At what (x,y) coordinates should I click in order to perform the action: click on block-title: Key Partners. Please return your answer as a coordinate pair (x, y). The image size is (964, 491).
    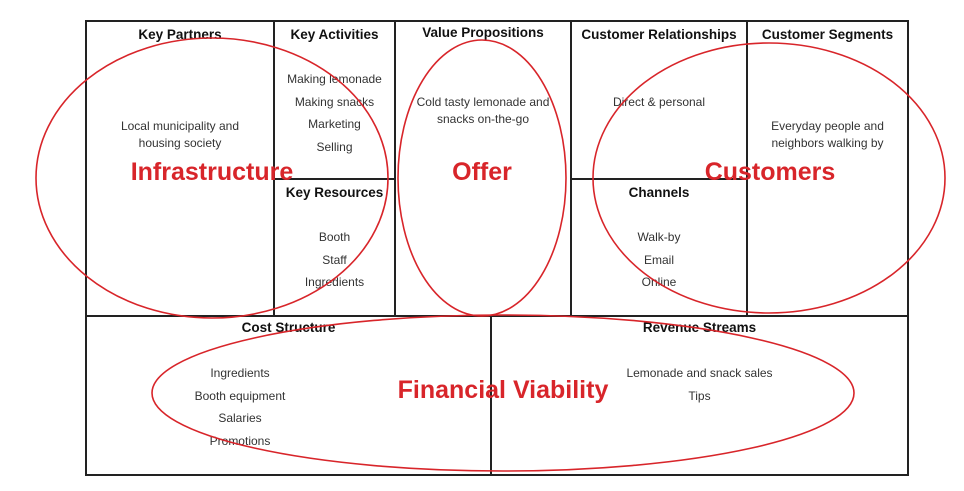
    Looking at the image, I should click on (180, 34).